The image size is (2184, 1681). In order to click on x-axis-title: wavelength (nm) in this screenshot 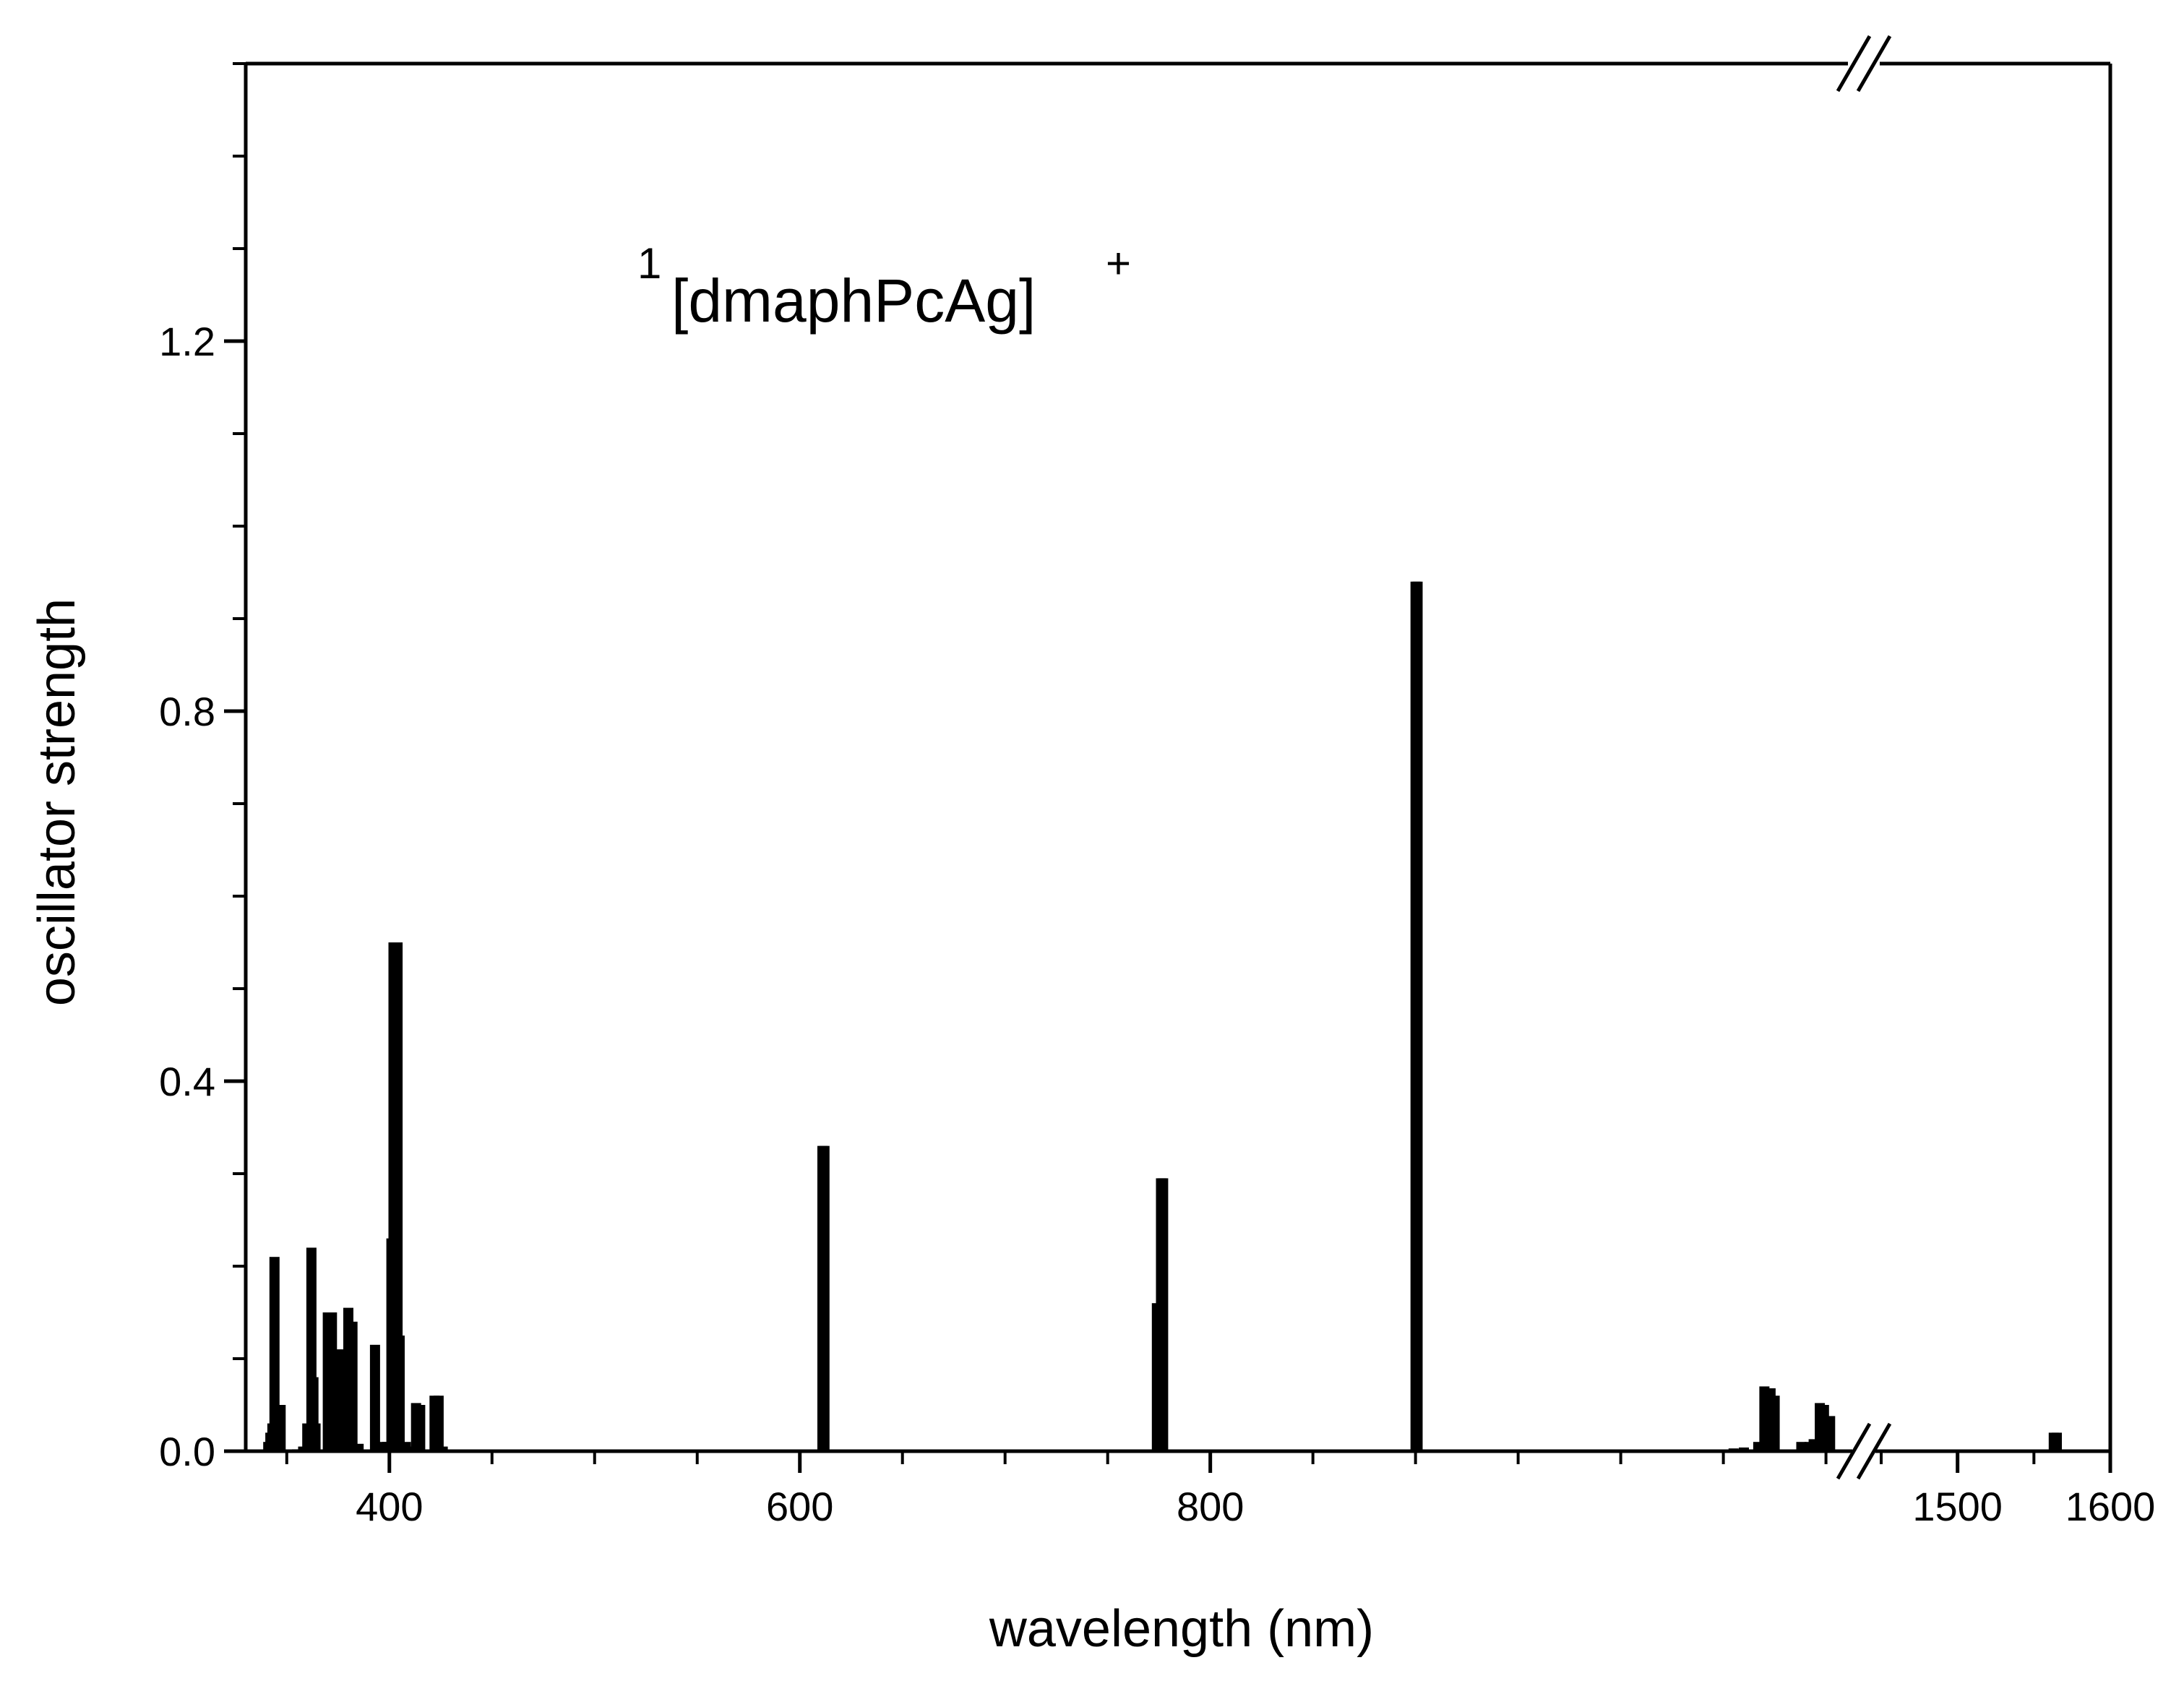, I will do `click(1181, 1629)`.